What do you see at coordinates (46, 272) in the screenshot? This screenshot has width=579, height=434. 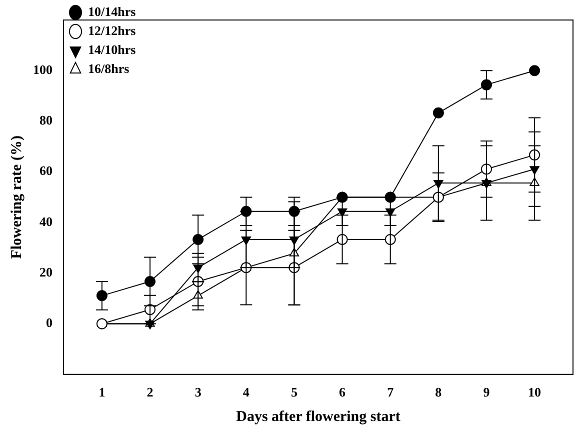 I see `y-tick-label: 20` at bounding box center [46, 272].